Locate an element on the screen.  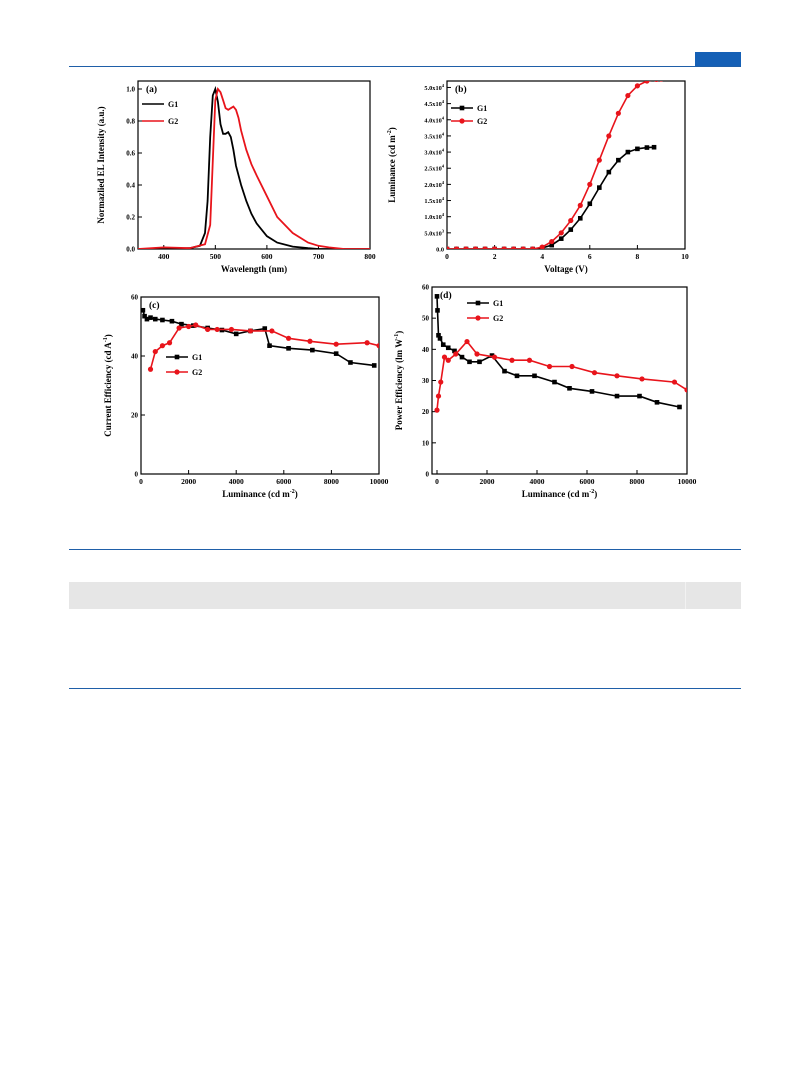
x-tick-label: 700 is located at coordinates (319, 256).